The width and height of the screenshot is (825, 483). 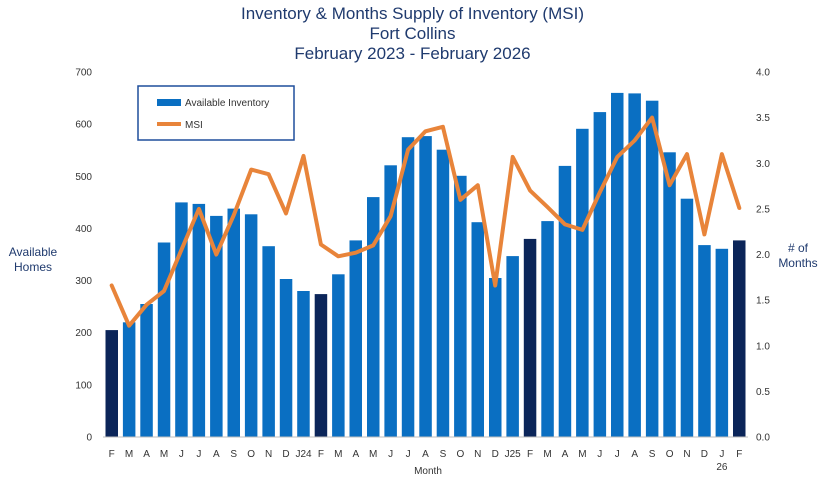 What do you see at coordinates (763, 73) in the screenshot?
I see `y2-tick-label: 4.0` at bounding box center [763, 73].